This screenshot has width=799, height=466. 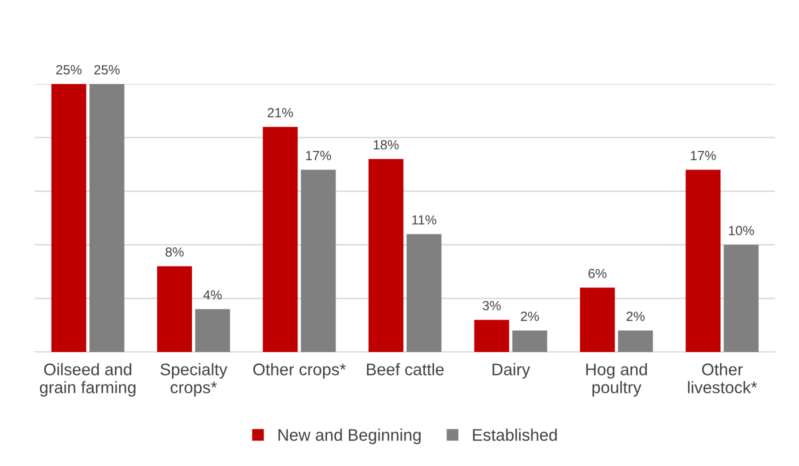 What do you see at coordinates (349, 436) in the screenshot?
I see `legend-label: New and Beginning` at bounding box center [349, 436].